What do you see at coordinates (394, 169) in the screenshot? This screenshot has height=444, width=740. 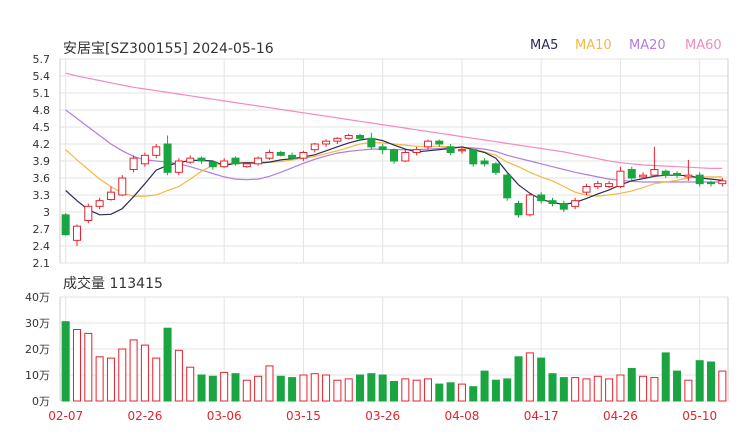 I see `ma-line-ma10` at bounding box center [394, 169].